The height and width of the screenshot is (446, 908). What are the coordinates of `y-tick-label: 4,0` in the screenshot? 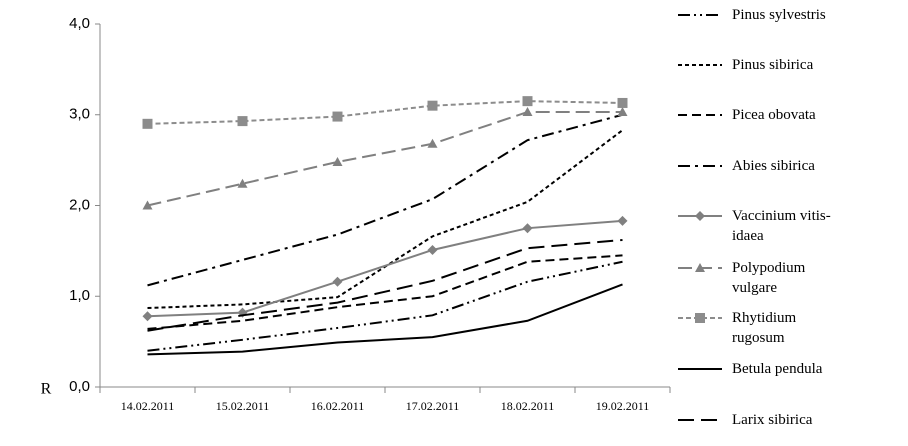 It's located at (79, 23).